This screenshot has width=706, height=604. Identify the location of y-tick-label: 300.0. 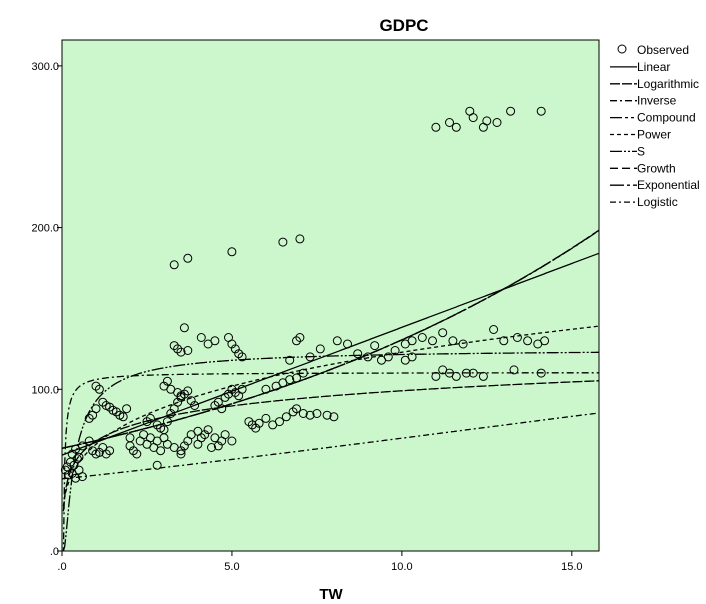
(45, 67).